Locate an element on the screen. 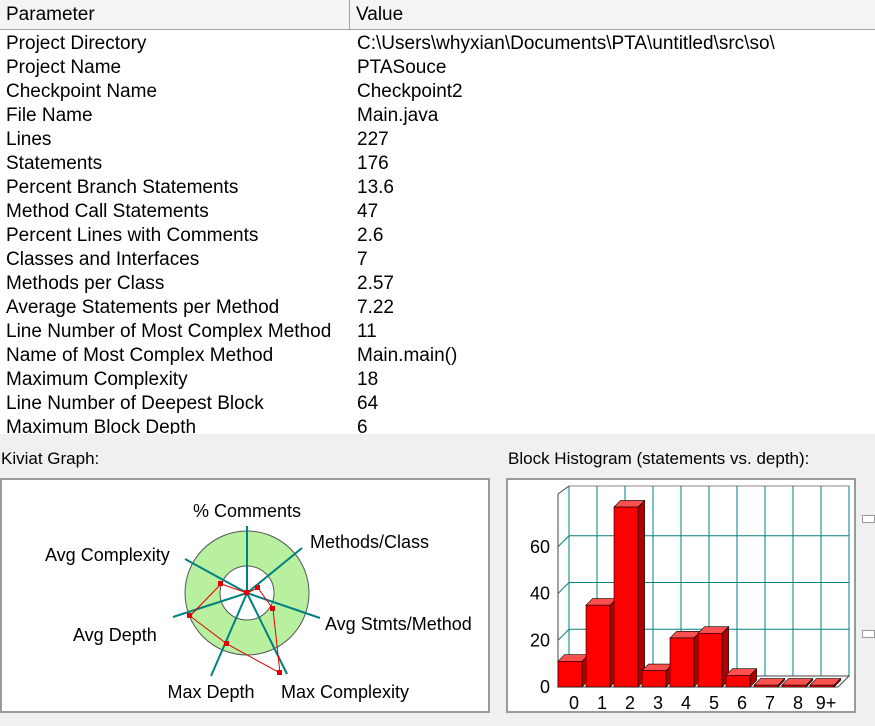 This screenshot has width=875, height=726. histogram-label: Block Histogram (statements vs. depth): is located at coordinates (659, 458).